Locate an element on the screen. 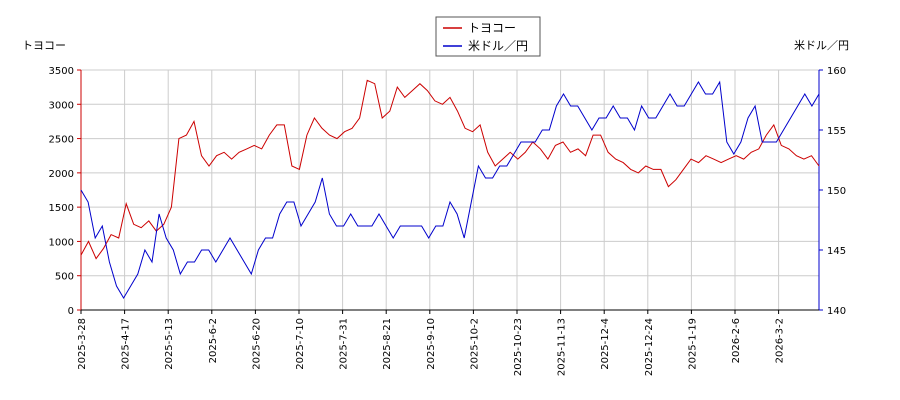  x-tick-label: 2026-3-2 is located at coordinates (780, 340).